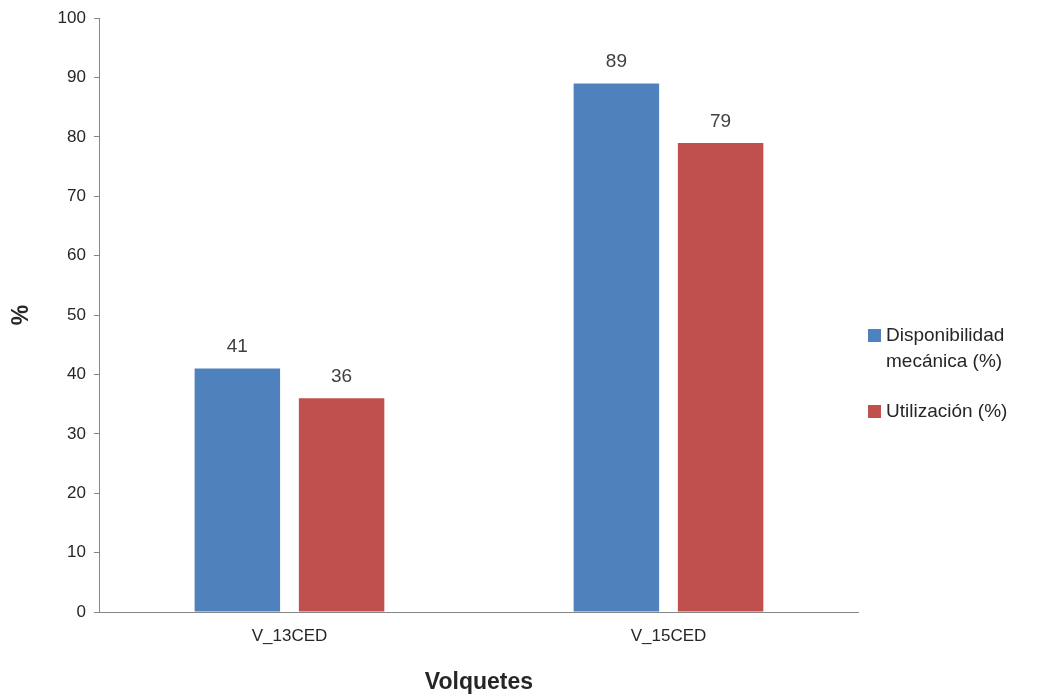 The height and width of the screenshot is (700, 1052). What do you see at coordinates (76, 314) in the screenshot?
I see `y-tick-label: 50` at bounding box center [76, 314].